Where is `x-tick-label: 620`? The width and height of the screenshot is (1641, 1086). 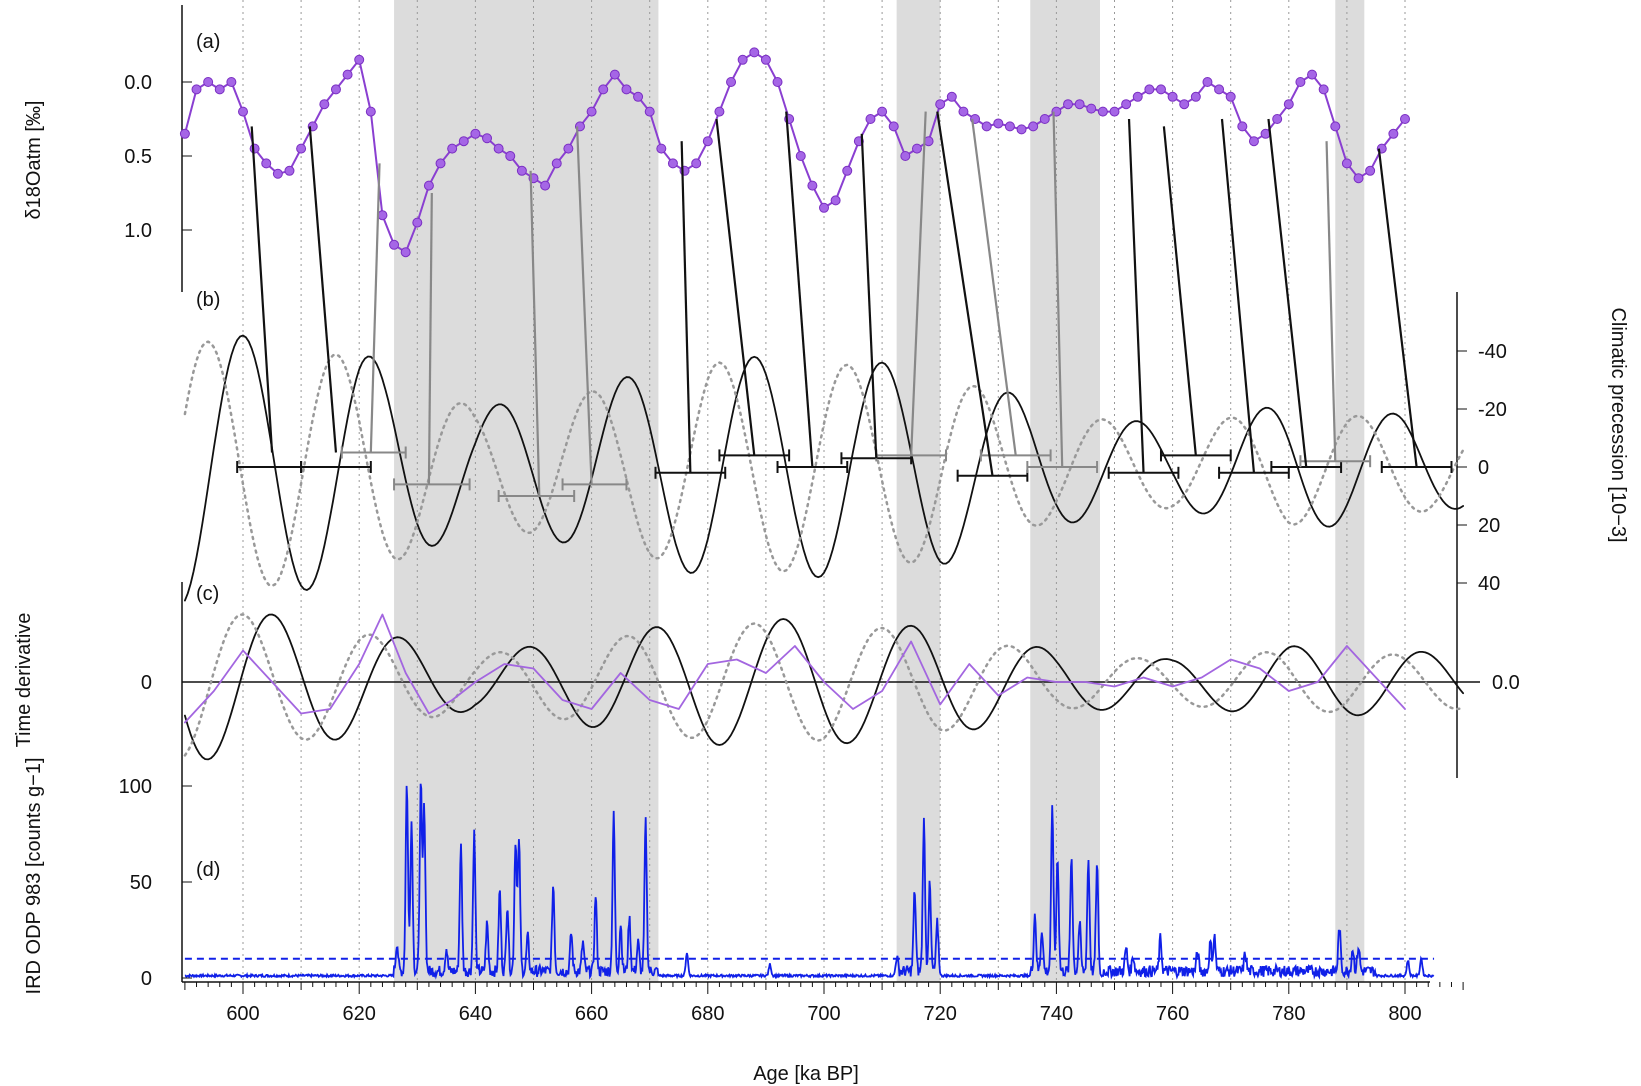 x-tick-label: 620 is located at coordinates (359, 1014).